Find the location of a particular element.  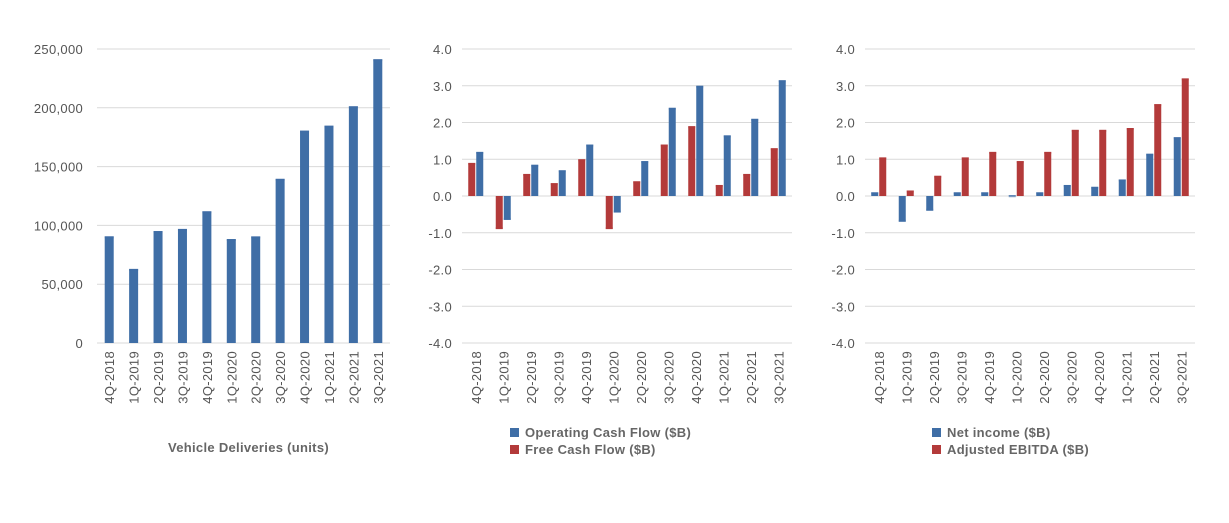

bar-free-cash-flow-b-3Q-2021 is located at coordinates (774, 172).